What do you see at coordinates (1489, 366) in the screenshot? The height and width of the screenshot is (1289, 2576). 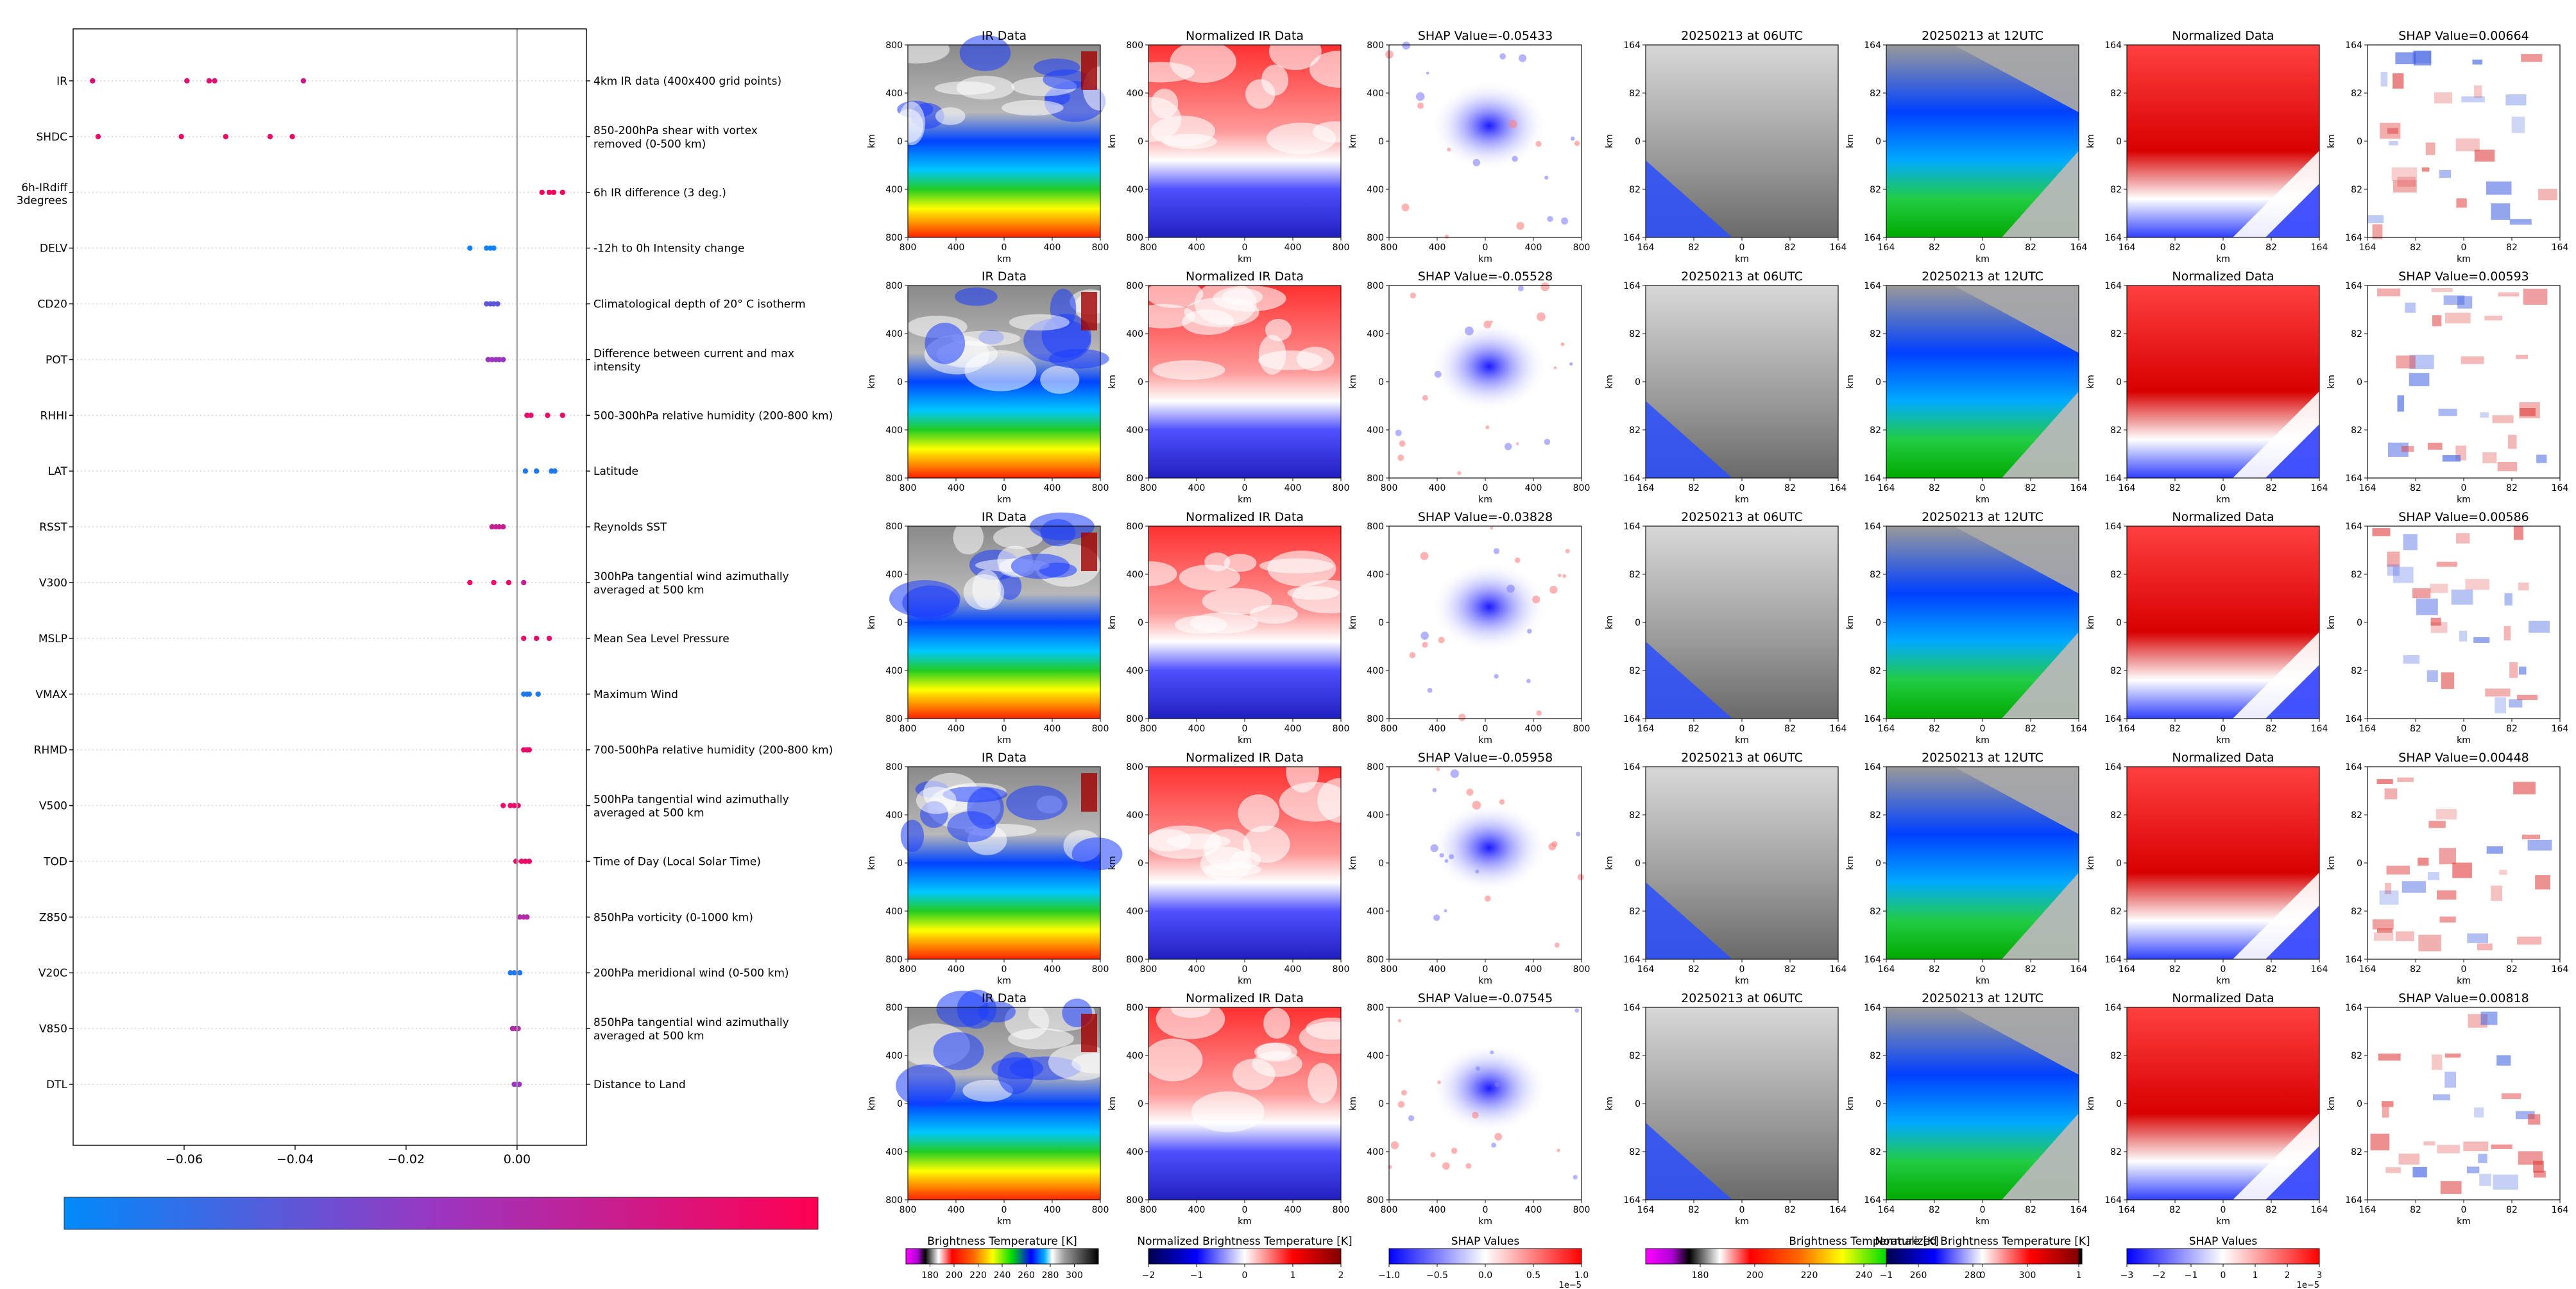 I see `shap-core` at bounding box center [1489, 366].